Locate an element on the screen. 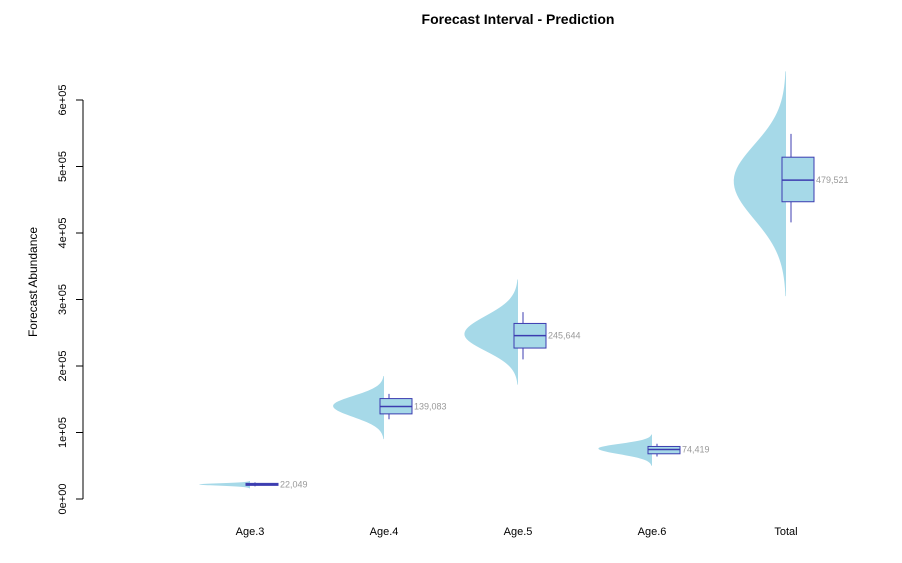  median-value-label: 139,083 is located at coordinates (430, 407).